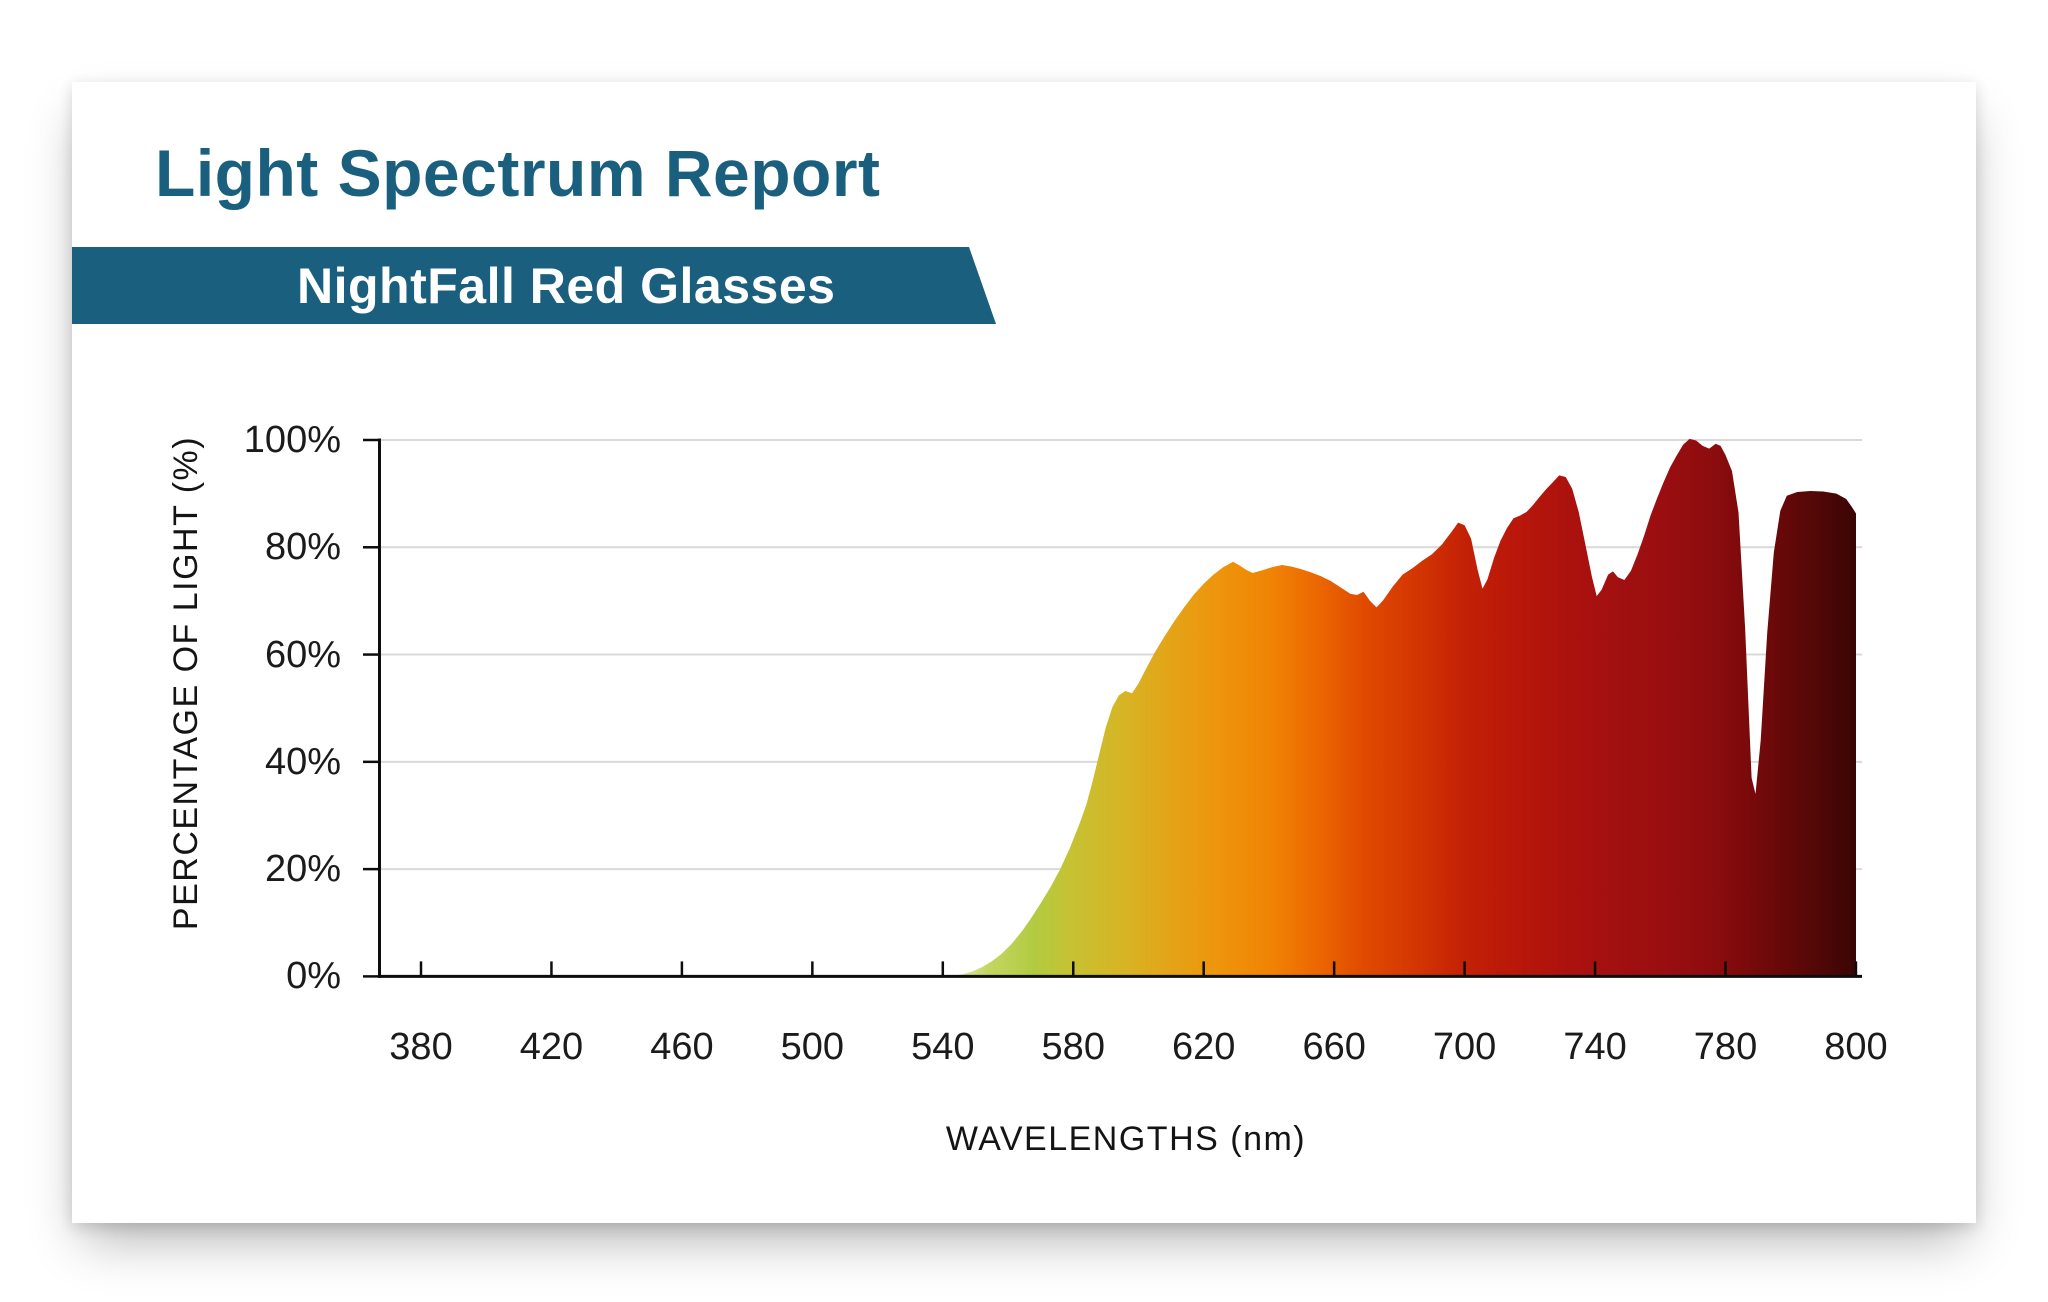  I want to click on y-tick-label-60: 60%, so click(302, 654).